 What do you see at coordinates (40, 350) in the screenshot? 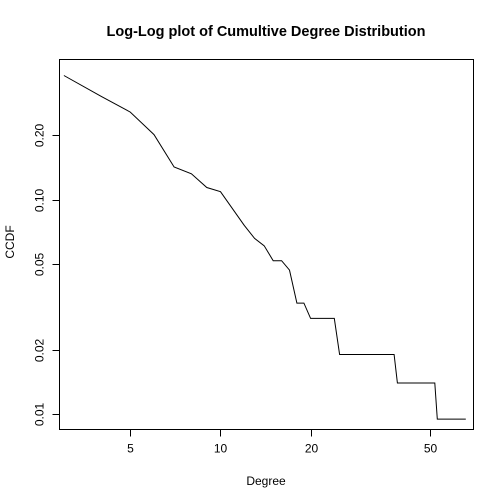
I see `y-tick-label: 0.02` at bounding box center [40, 350].